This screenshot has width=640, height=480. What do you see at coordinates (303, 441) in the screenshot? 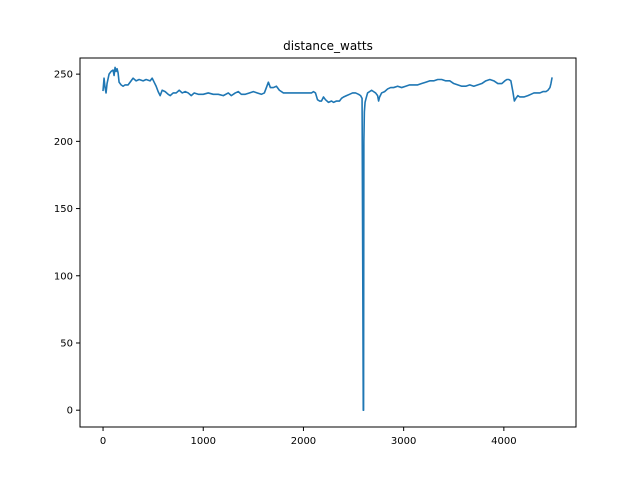
I see `x-tick-label: 2000` at bounding box center [303, 441].